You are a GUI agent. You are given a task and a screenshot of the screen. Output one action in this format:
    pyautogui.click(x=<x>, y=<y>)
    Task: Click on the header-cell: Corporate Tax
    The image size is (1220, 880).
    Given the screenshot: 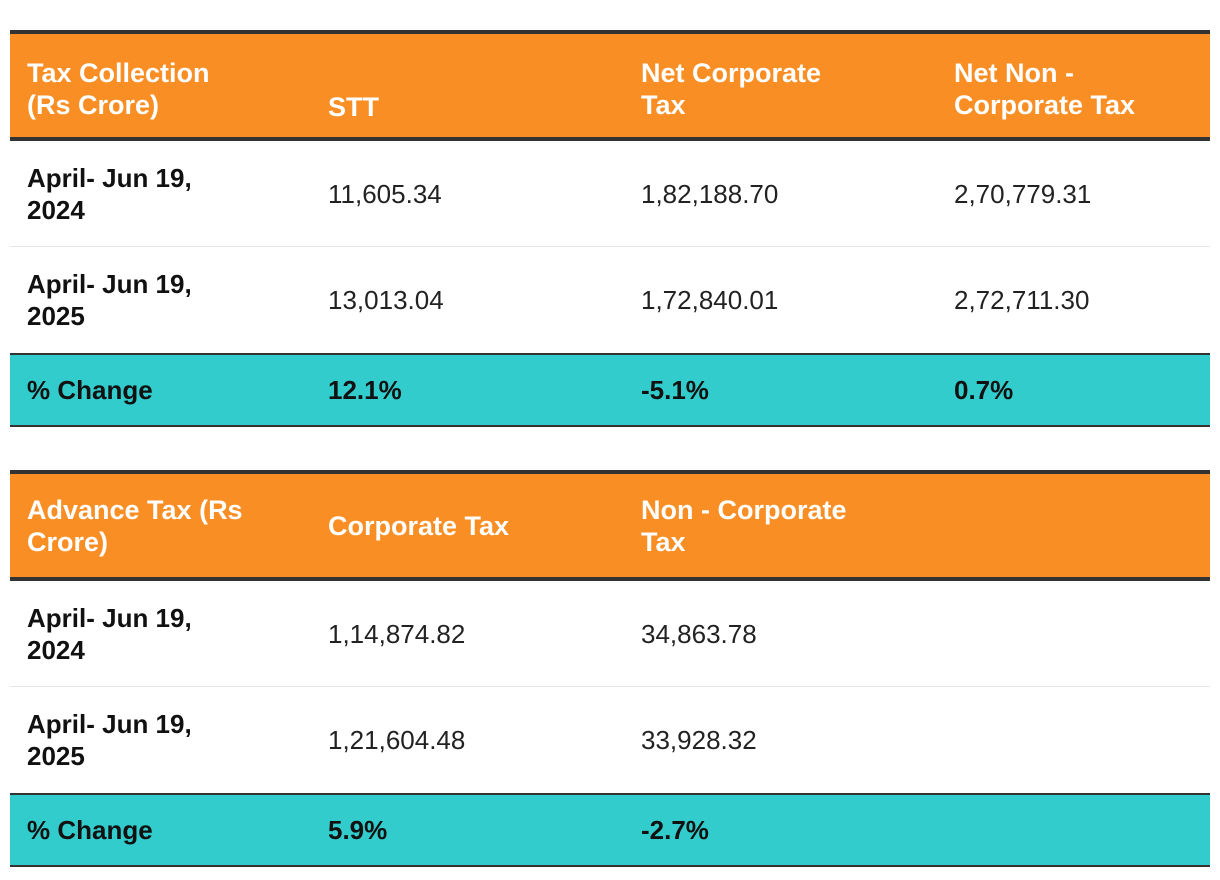 What is the action you would take?
    pyautogui.click(x=467, y=526)
    